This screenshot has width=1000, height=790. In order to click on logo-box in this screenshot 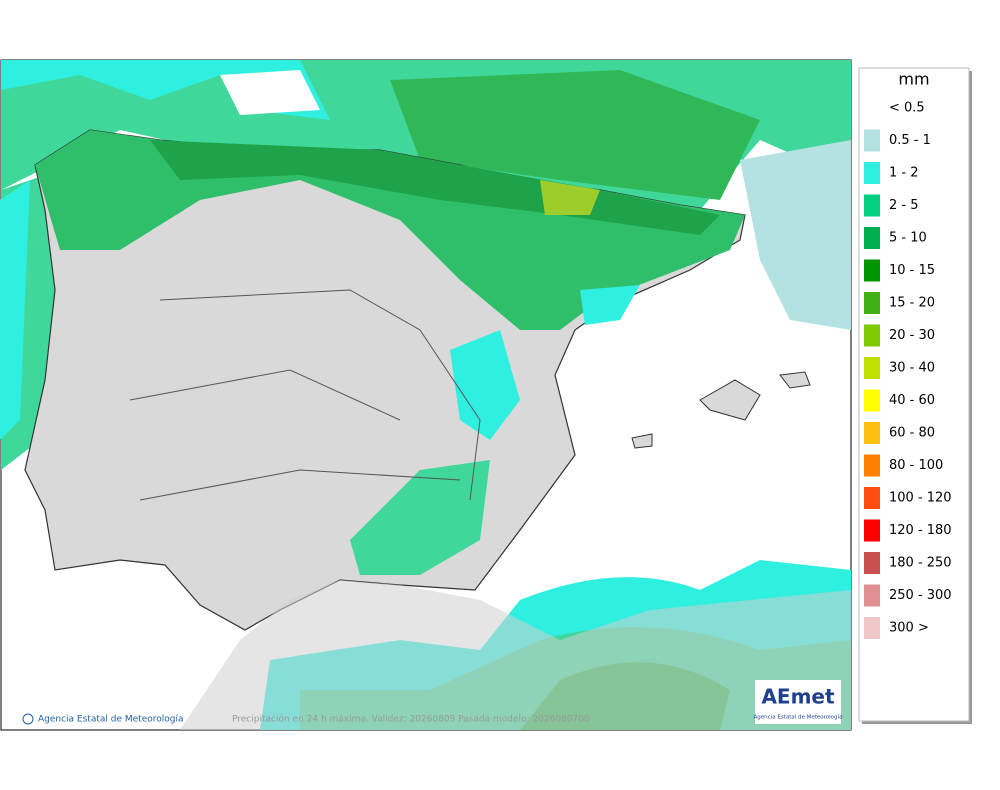, I will do `click(798, 702)`.